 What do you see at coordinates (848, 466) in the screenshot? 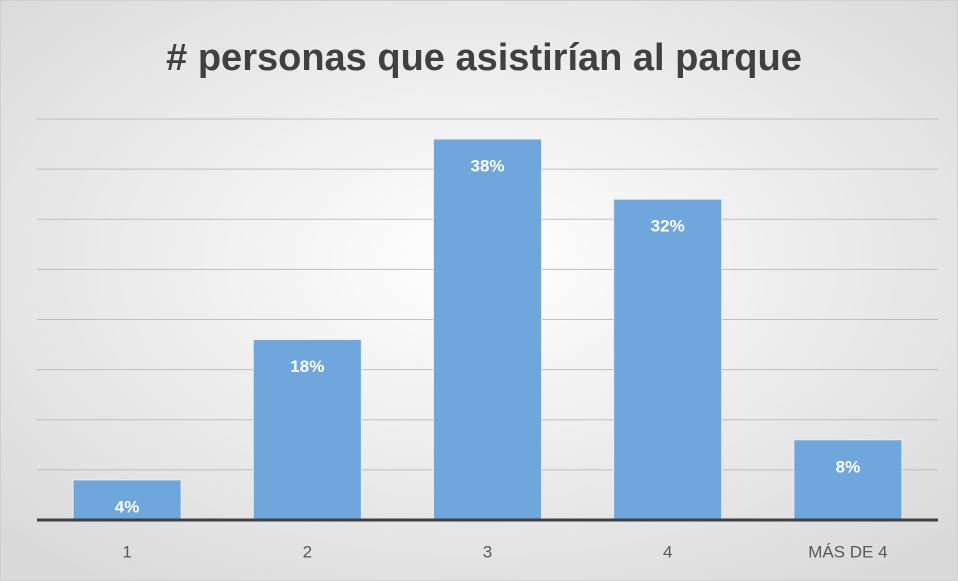
I see `data-label: 8%` at bounding box center [848, 466].